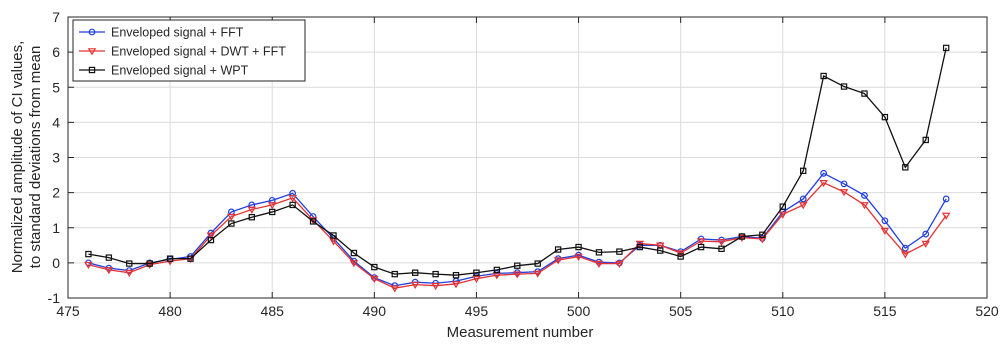  Describe the element at coordinates (17, 157) in the screenshot. I see `y-axis-label-line-1: Normalized amplitude of CI values,` at that location.